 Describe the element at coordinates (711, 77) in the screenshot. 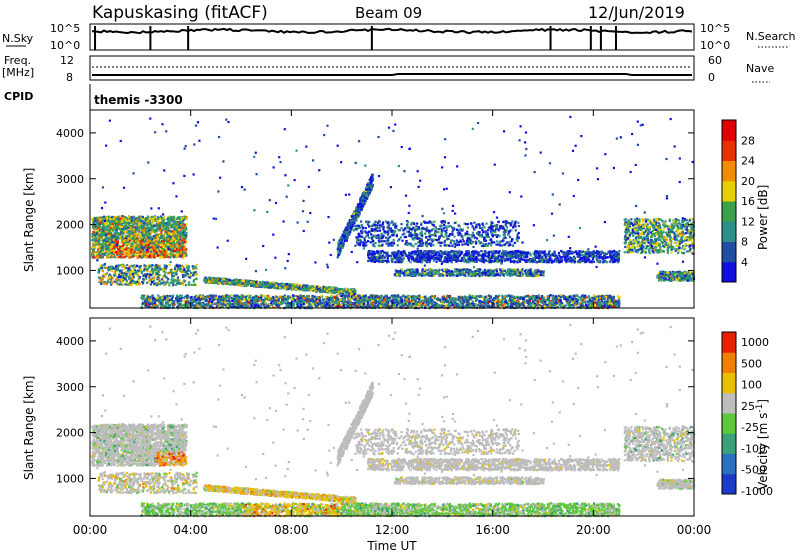

I see `nave-tick-bottom: 0` at that location.